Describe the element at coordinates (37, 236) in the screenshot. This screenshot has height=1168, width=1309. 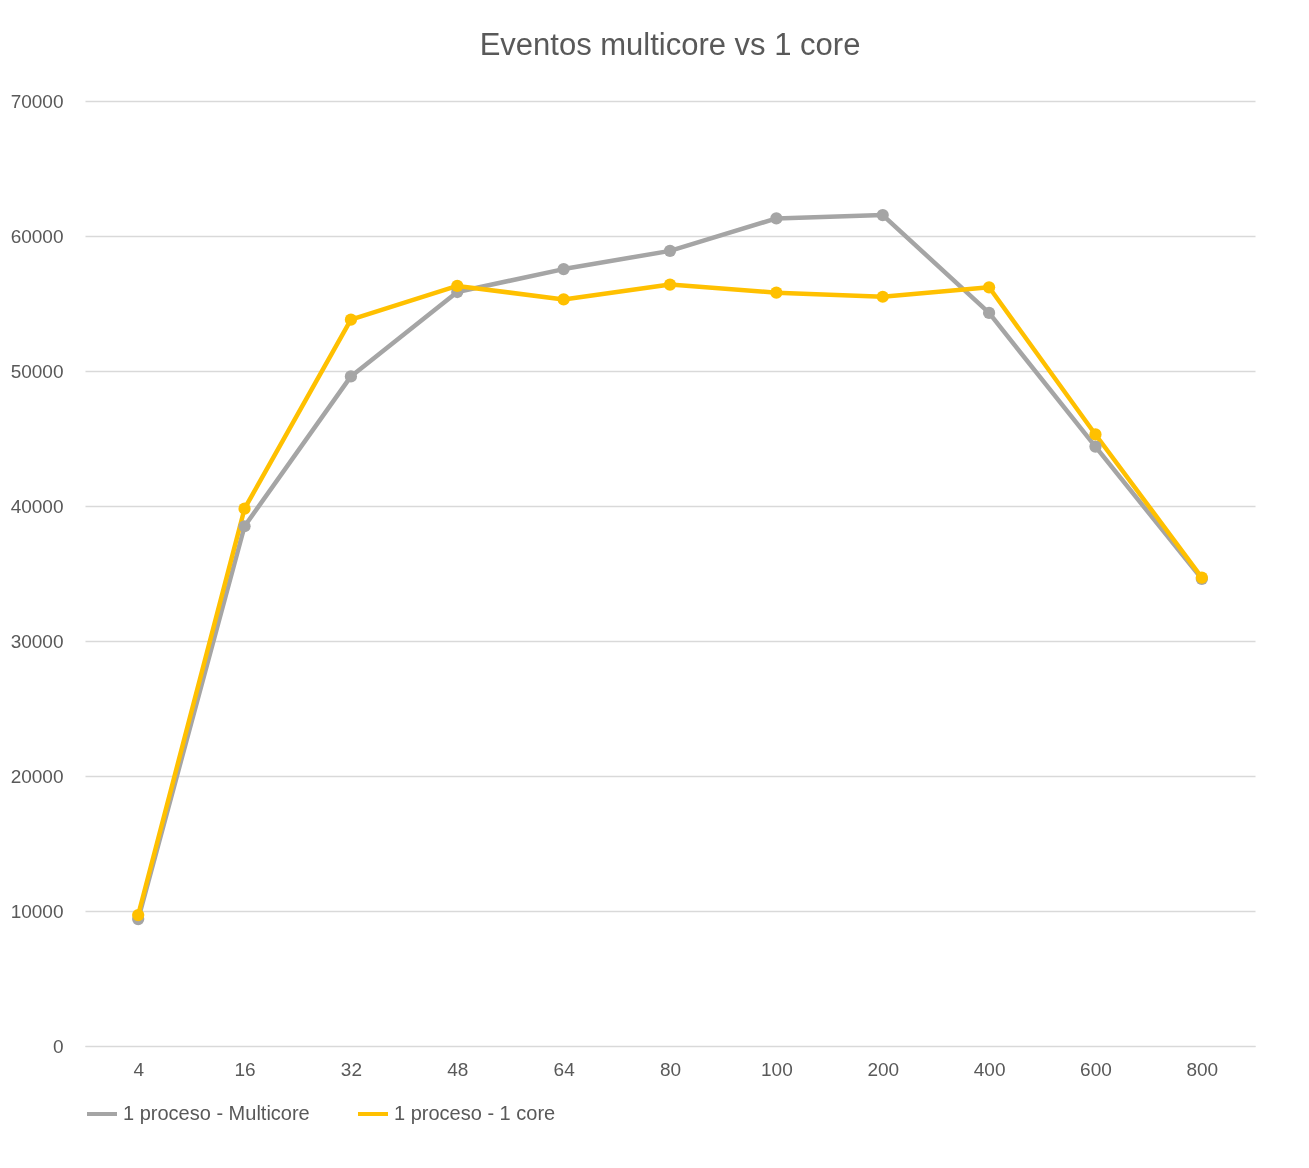
I see `y-tick-label: 60000` at that location.